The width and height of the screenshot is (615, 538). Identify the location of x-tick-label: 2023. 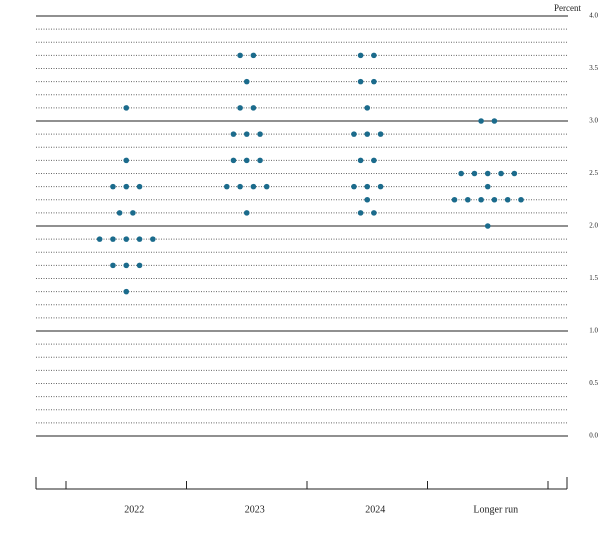
(255, 509).